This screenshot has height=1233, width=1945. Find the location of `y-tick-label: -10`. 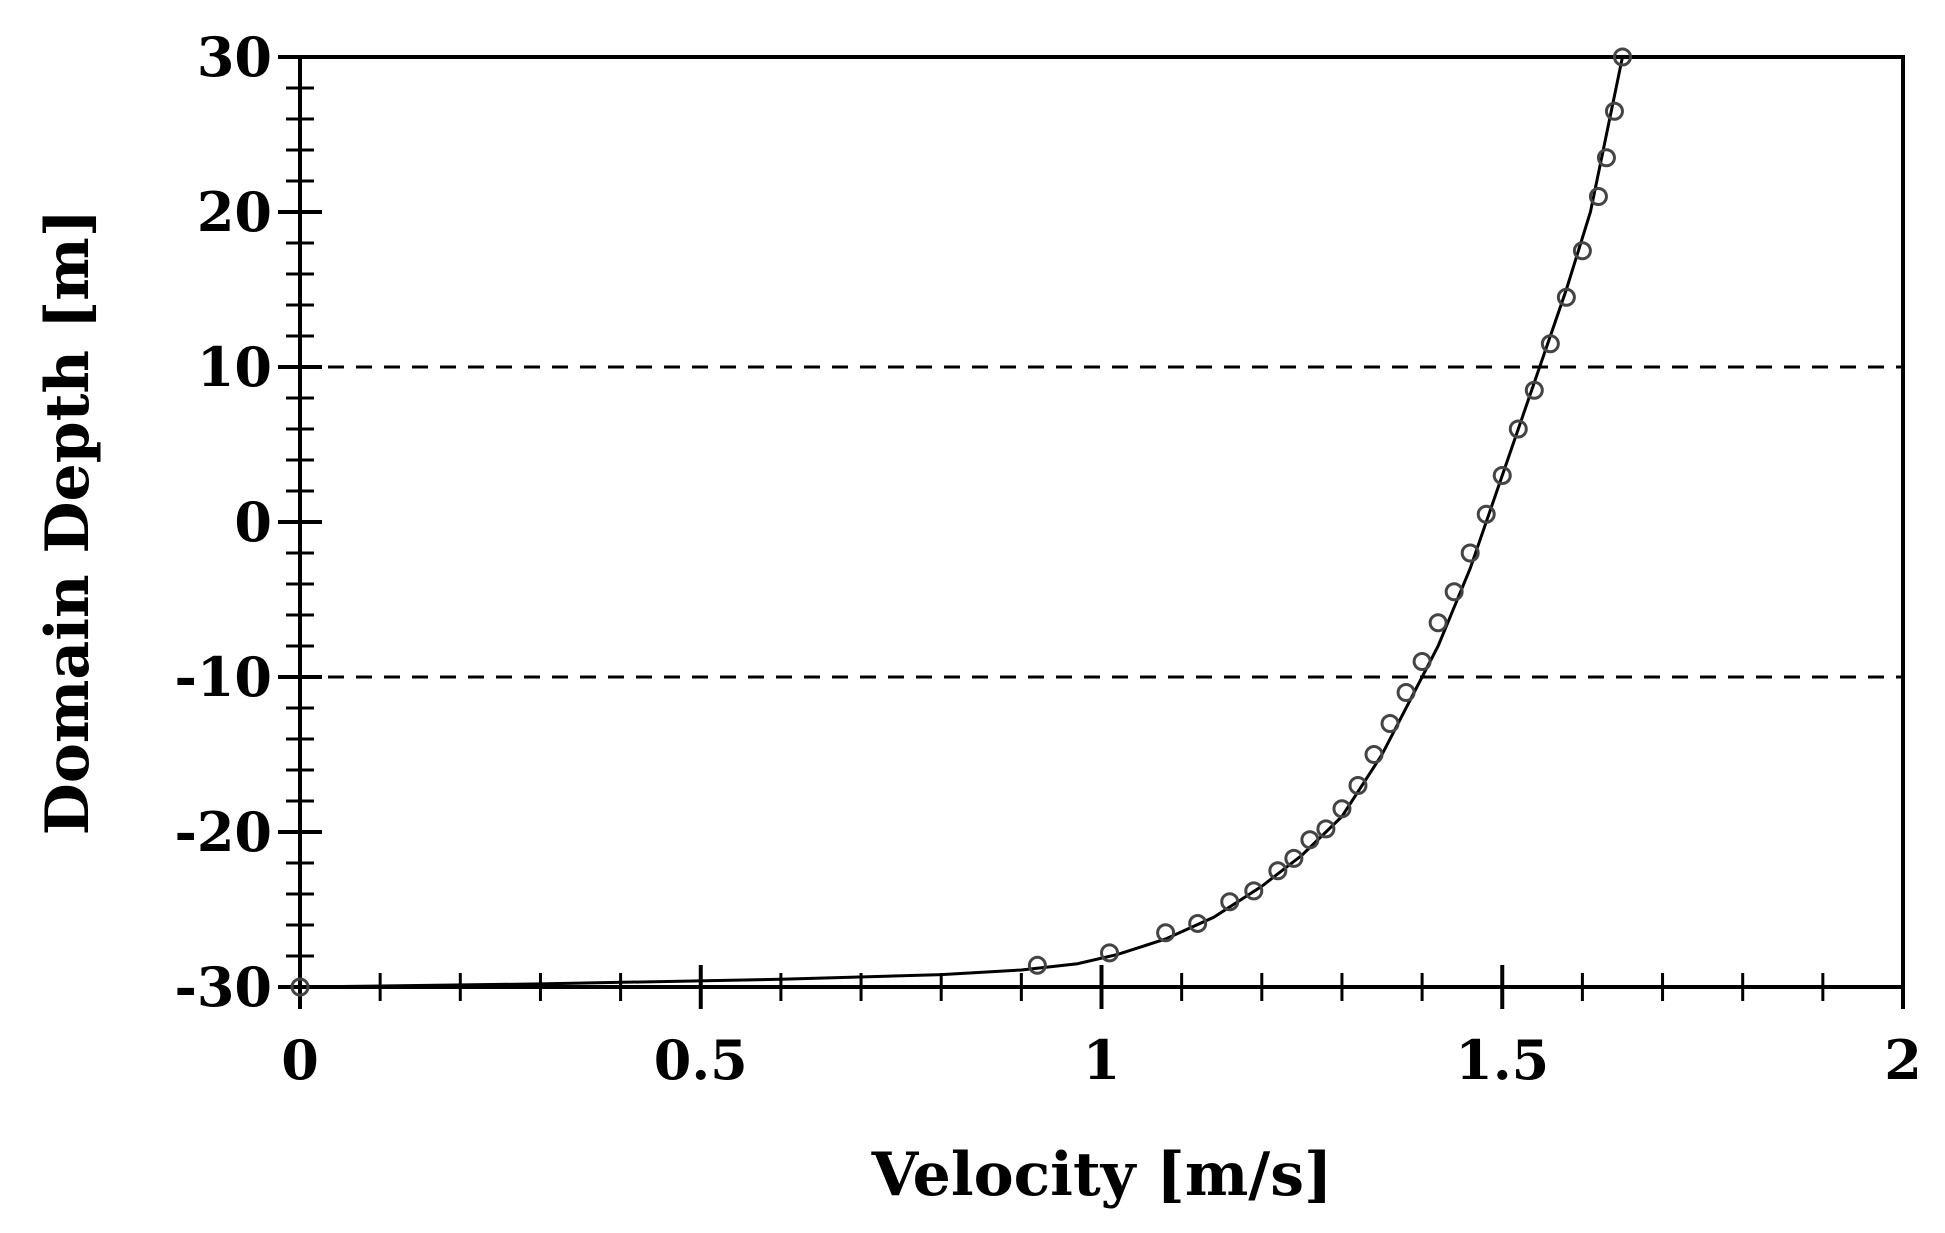

y-tick-label: -10 is located at coordinates (223, 677).